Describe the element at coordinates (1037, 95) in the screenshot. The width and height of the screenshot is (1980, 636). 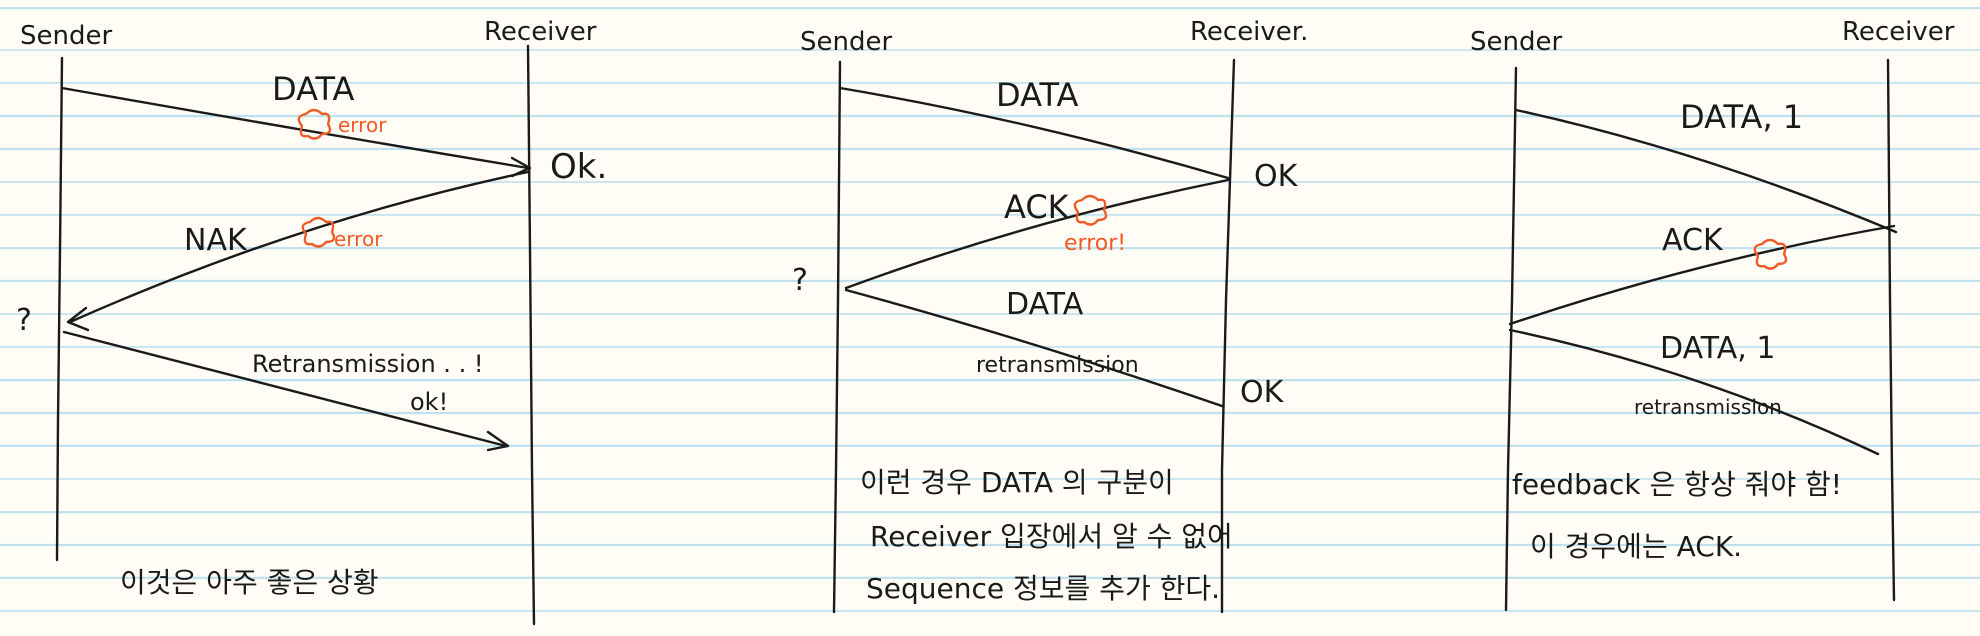
I see `panel2-data-label: DATA` at that location.